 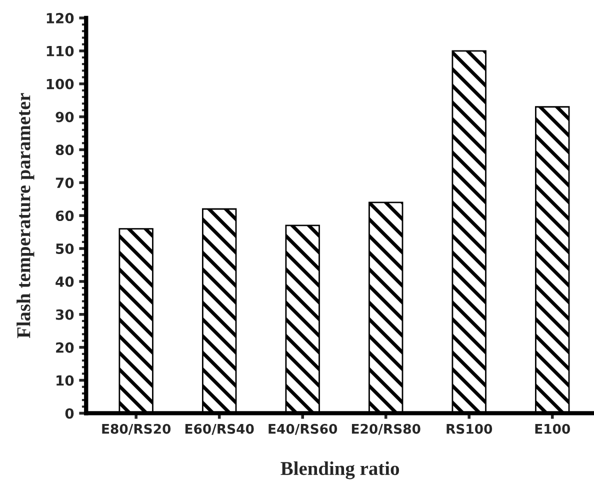 What do you see at coordinates (25, 215) in the screenshot?
I see `y-axis-title: Flash temperature parameter` at bounding box center [25, 215].